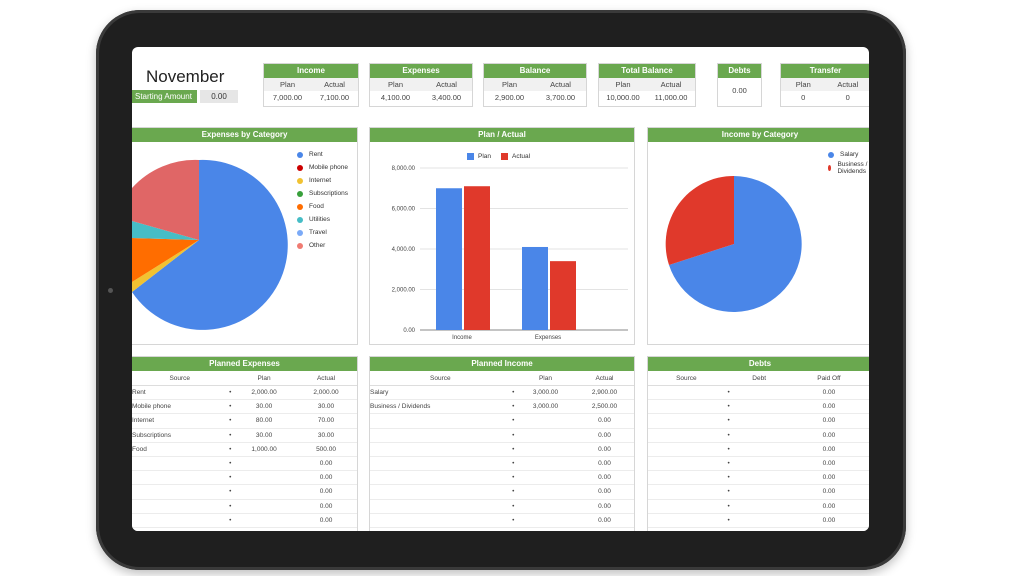  What do you see at coordinates (326, 421) in the screenshot?
I see `table-cell: 70.00` at bounding box center [326, 421].